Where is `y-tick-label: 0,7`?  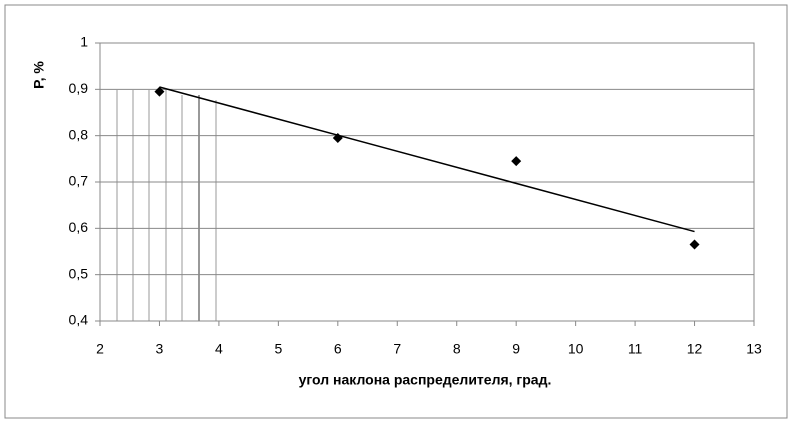 y-tick-label: 0,7 is located at coordinates (79, 181).